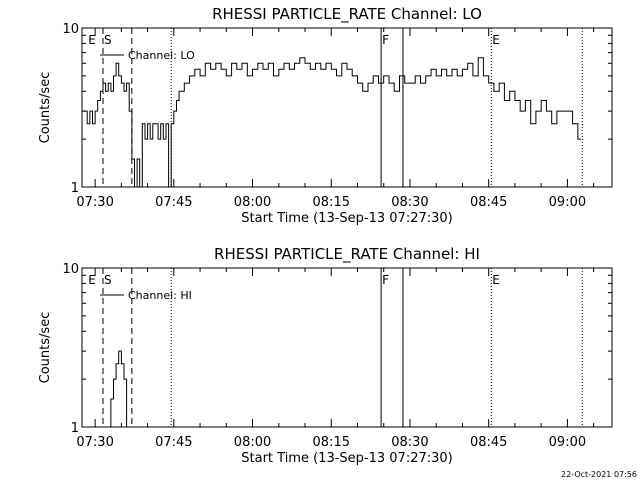 The image size is (640, 480). What do you see at coordinates (160, 295) in the screenshot?
I see `legend-label: Channel: HI` at bounding box center [160, 295].